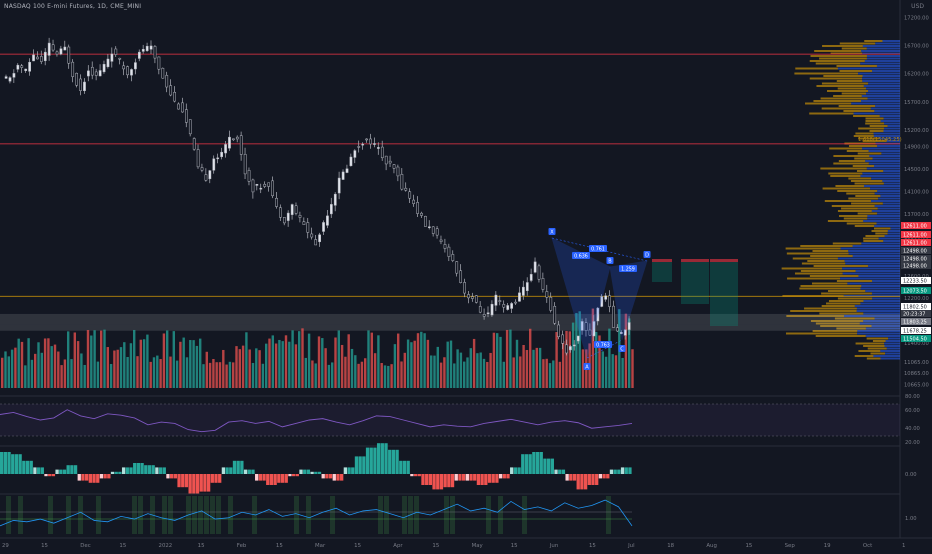 The width and height of the screenshot is (932, 554). Describe the element at coordinates (662, 272) in the screenshot. I see `trade-target-box` at that location.